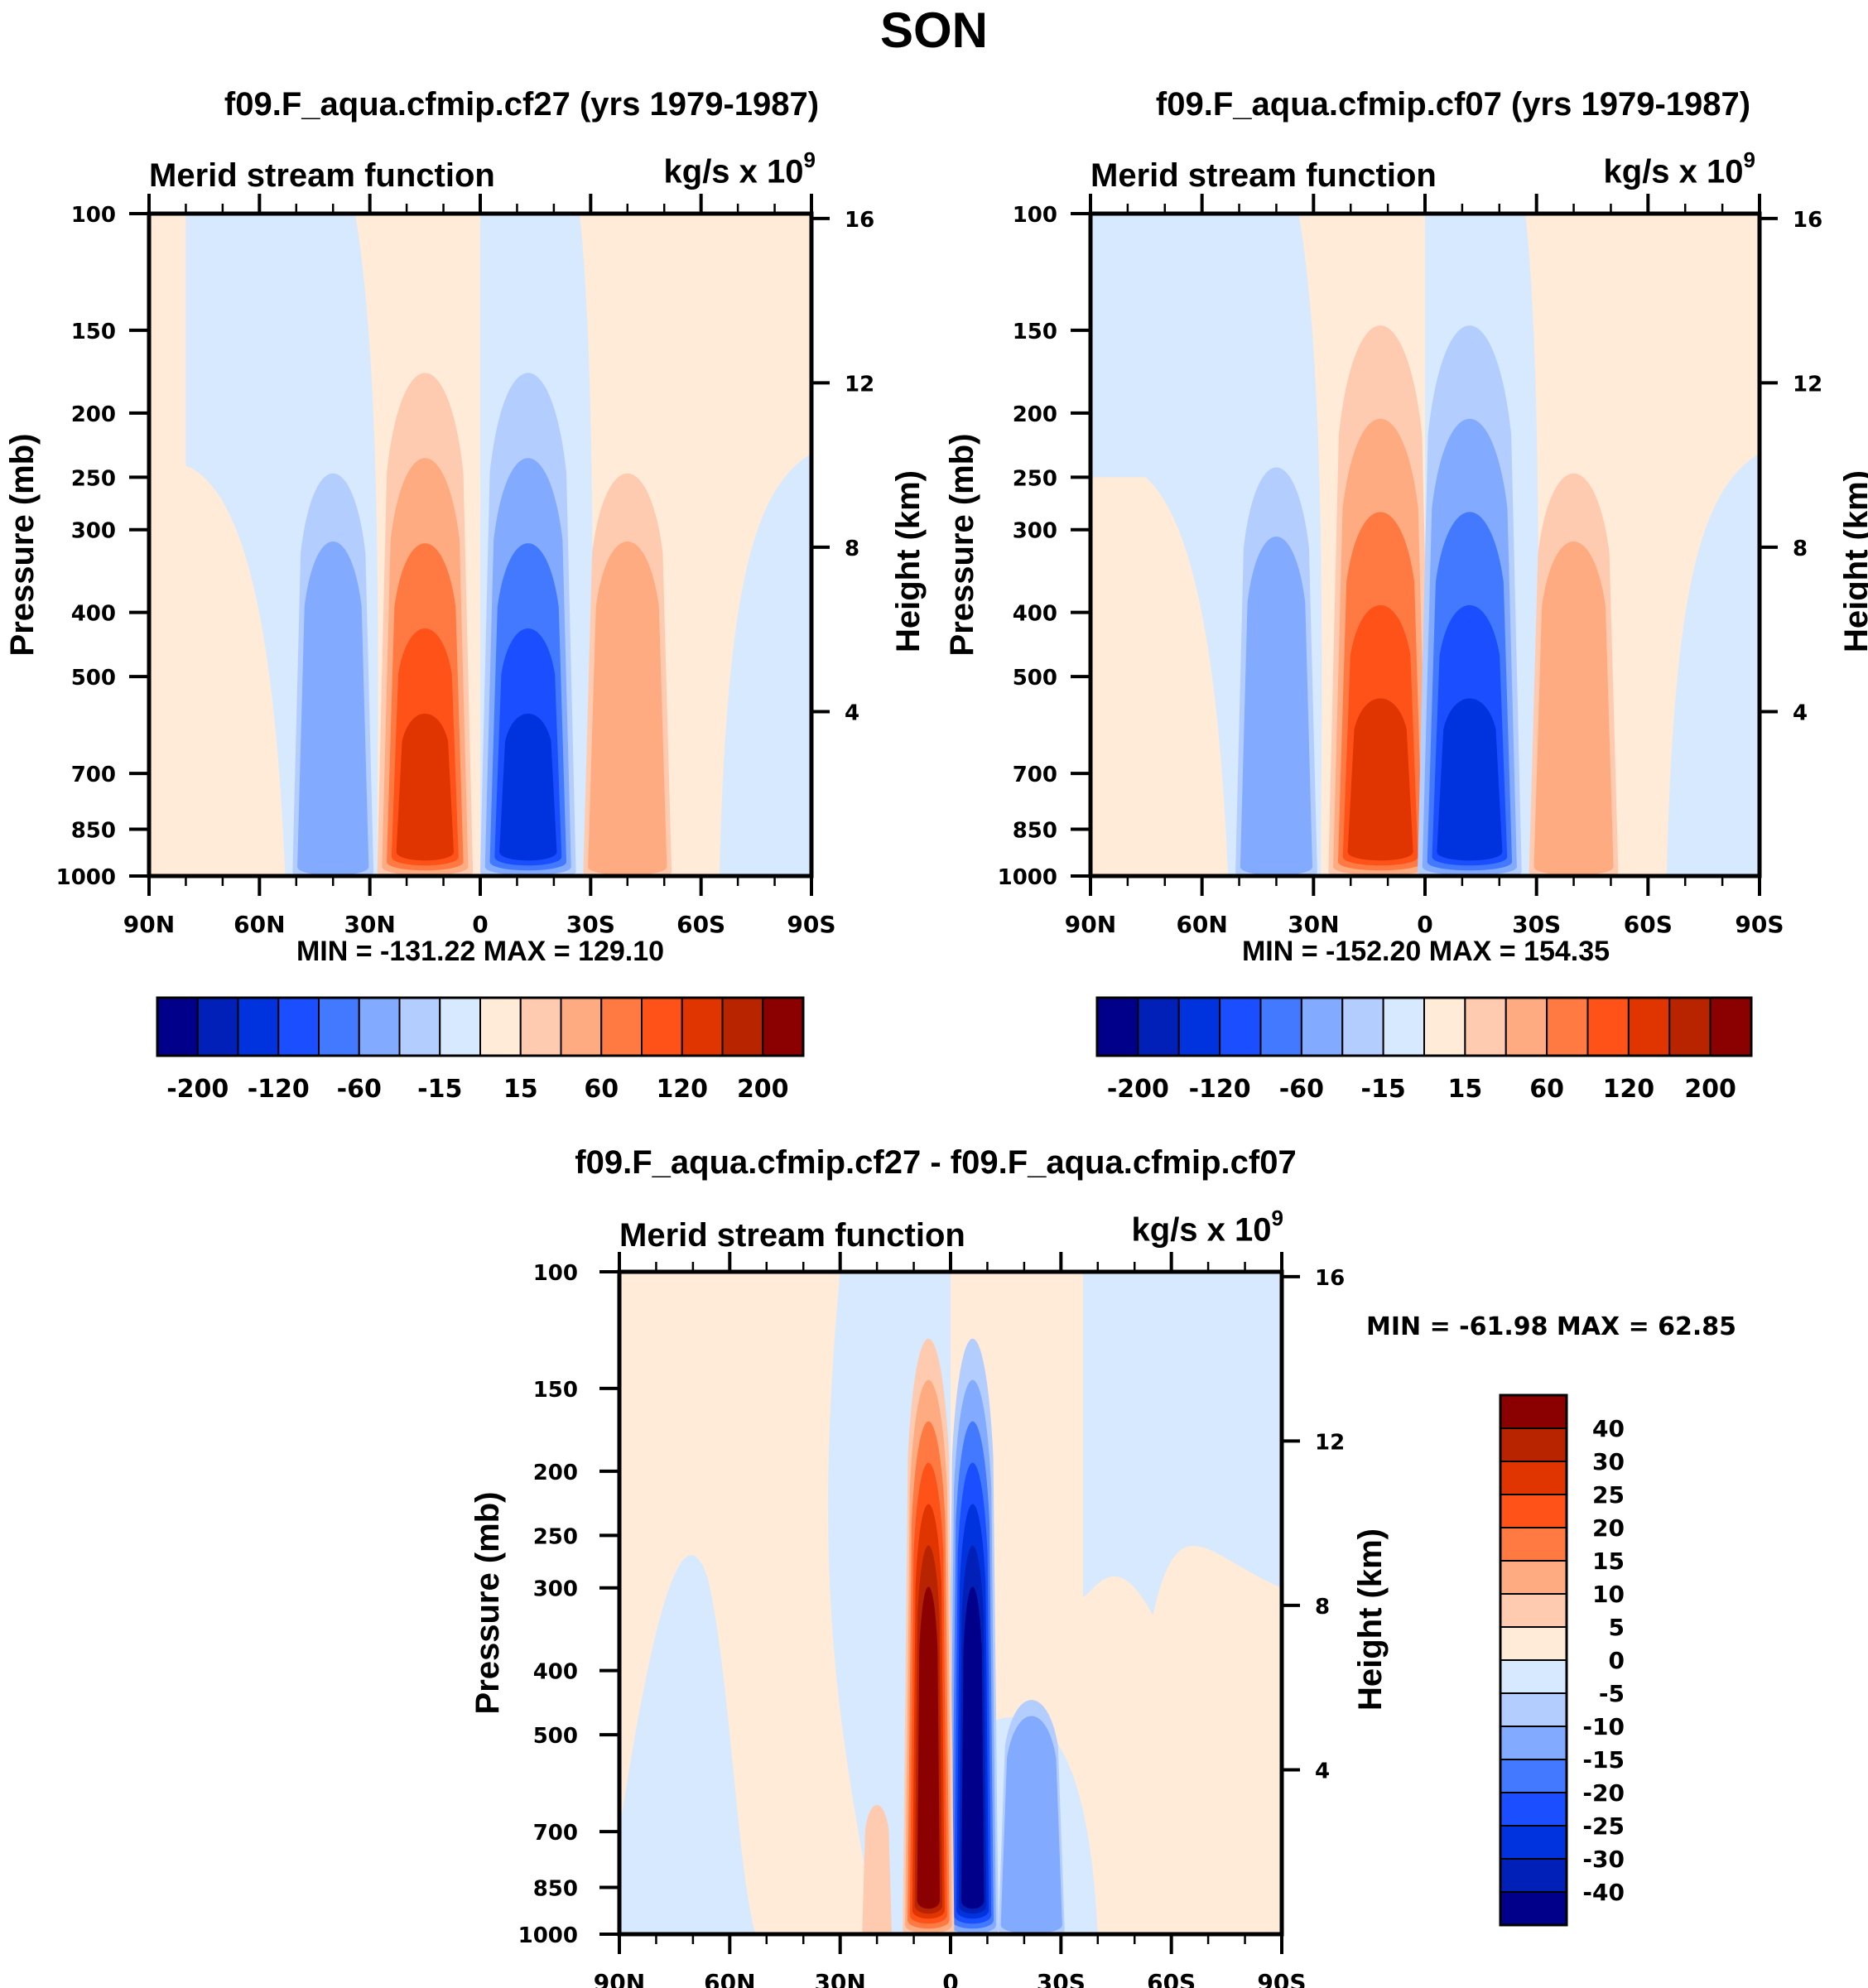 This screenshot has height=1988, width=1868. What do you see at coordinates (555, 1890) in the screenshot?
I see `y-tick-label: 850` at bounding box center [555, 1890].